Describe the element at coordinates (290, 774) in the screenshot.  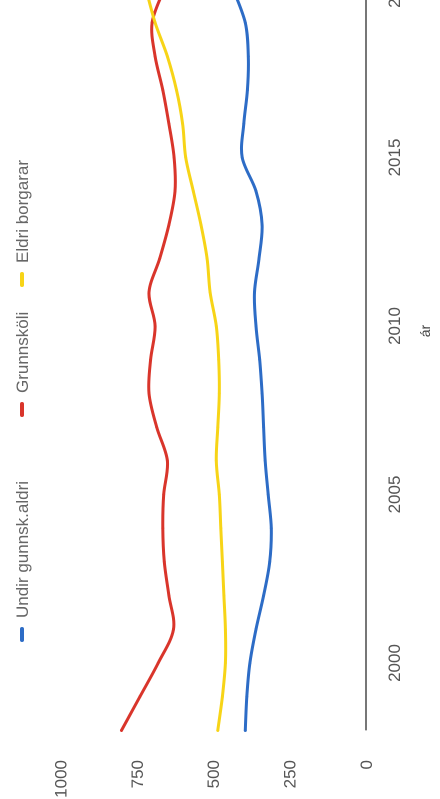
I see `y-tick-label: 250` at that location.